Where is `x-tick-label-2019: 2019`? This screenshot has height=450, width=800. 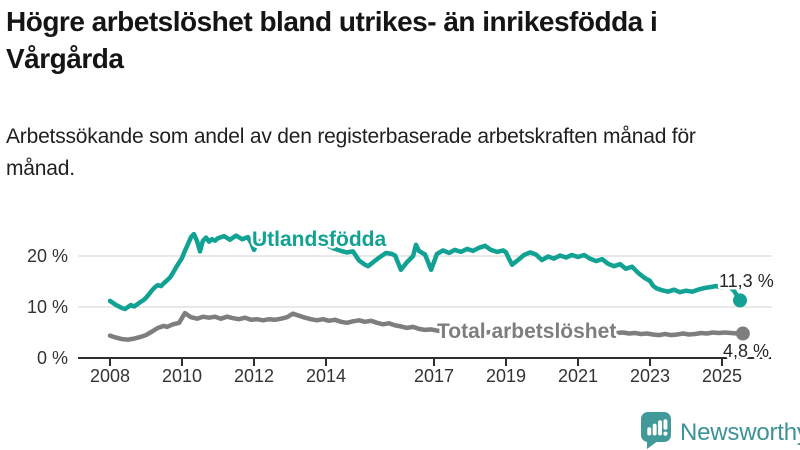 x-tick-label-2019: 2019 is located at coordinates (506, 376).